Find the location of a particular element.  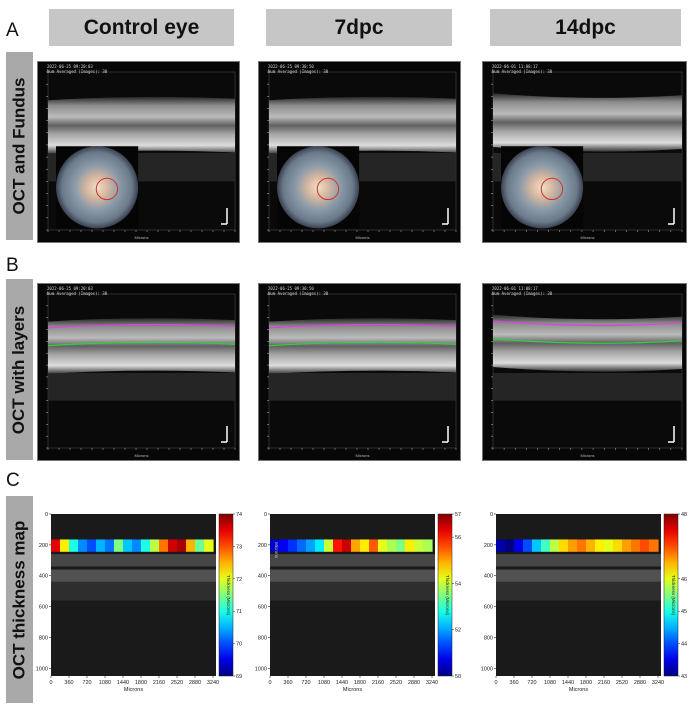

row-label-oct-layers: OCT with layers is located at coordinates (19, 369).